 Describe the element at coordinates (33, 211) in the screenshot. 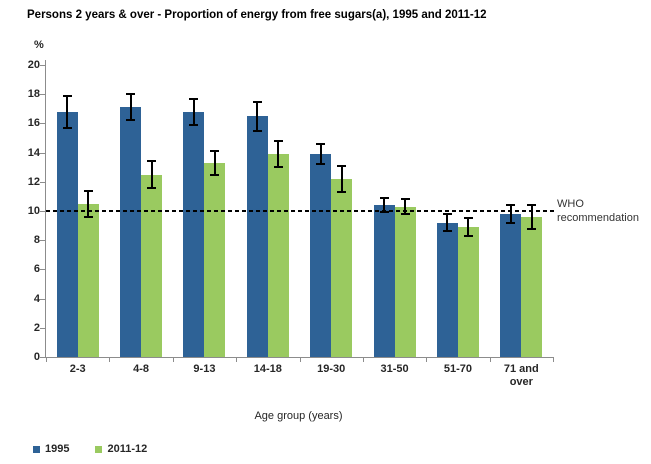

I see `y-axis-tick-label: 10` at that location.